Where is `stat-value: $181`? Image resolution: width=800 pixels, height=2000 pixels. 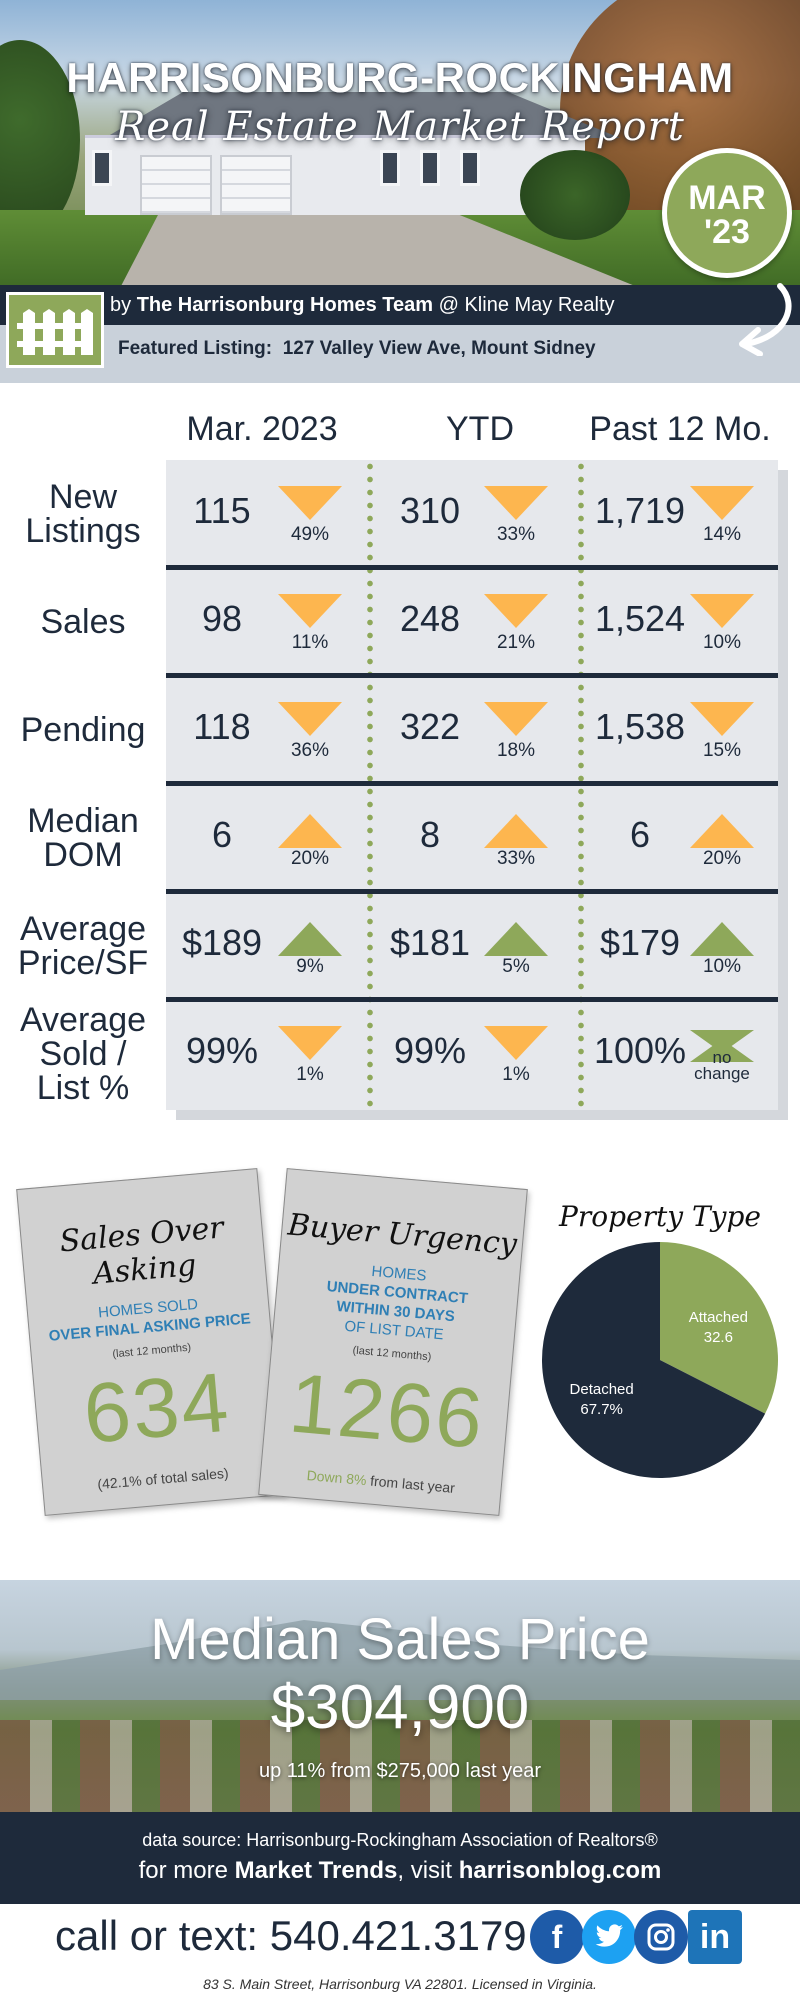
stat-value: $181 is located at coordinates (430, 942).